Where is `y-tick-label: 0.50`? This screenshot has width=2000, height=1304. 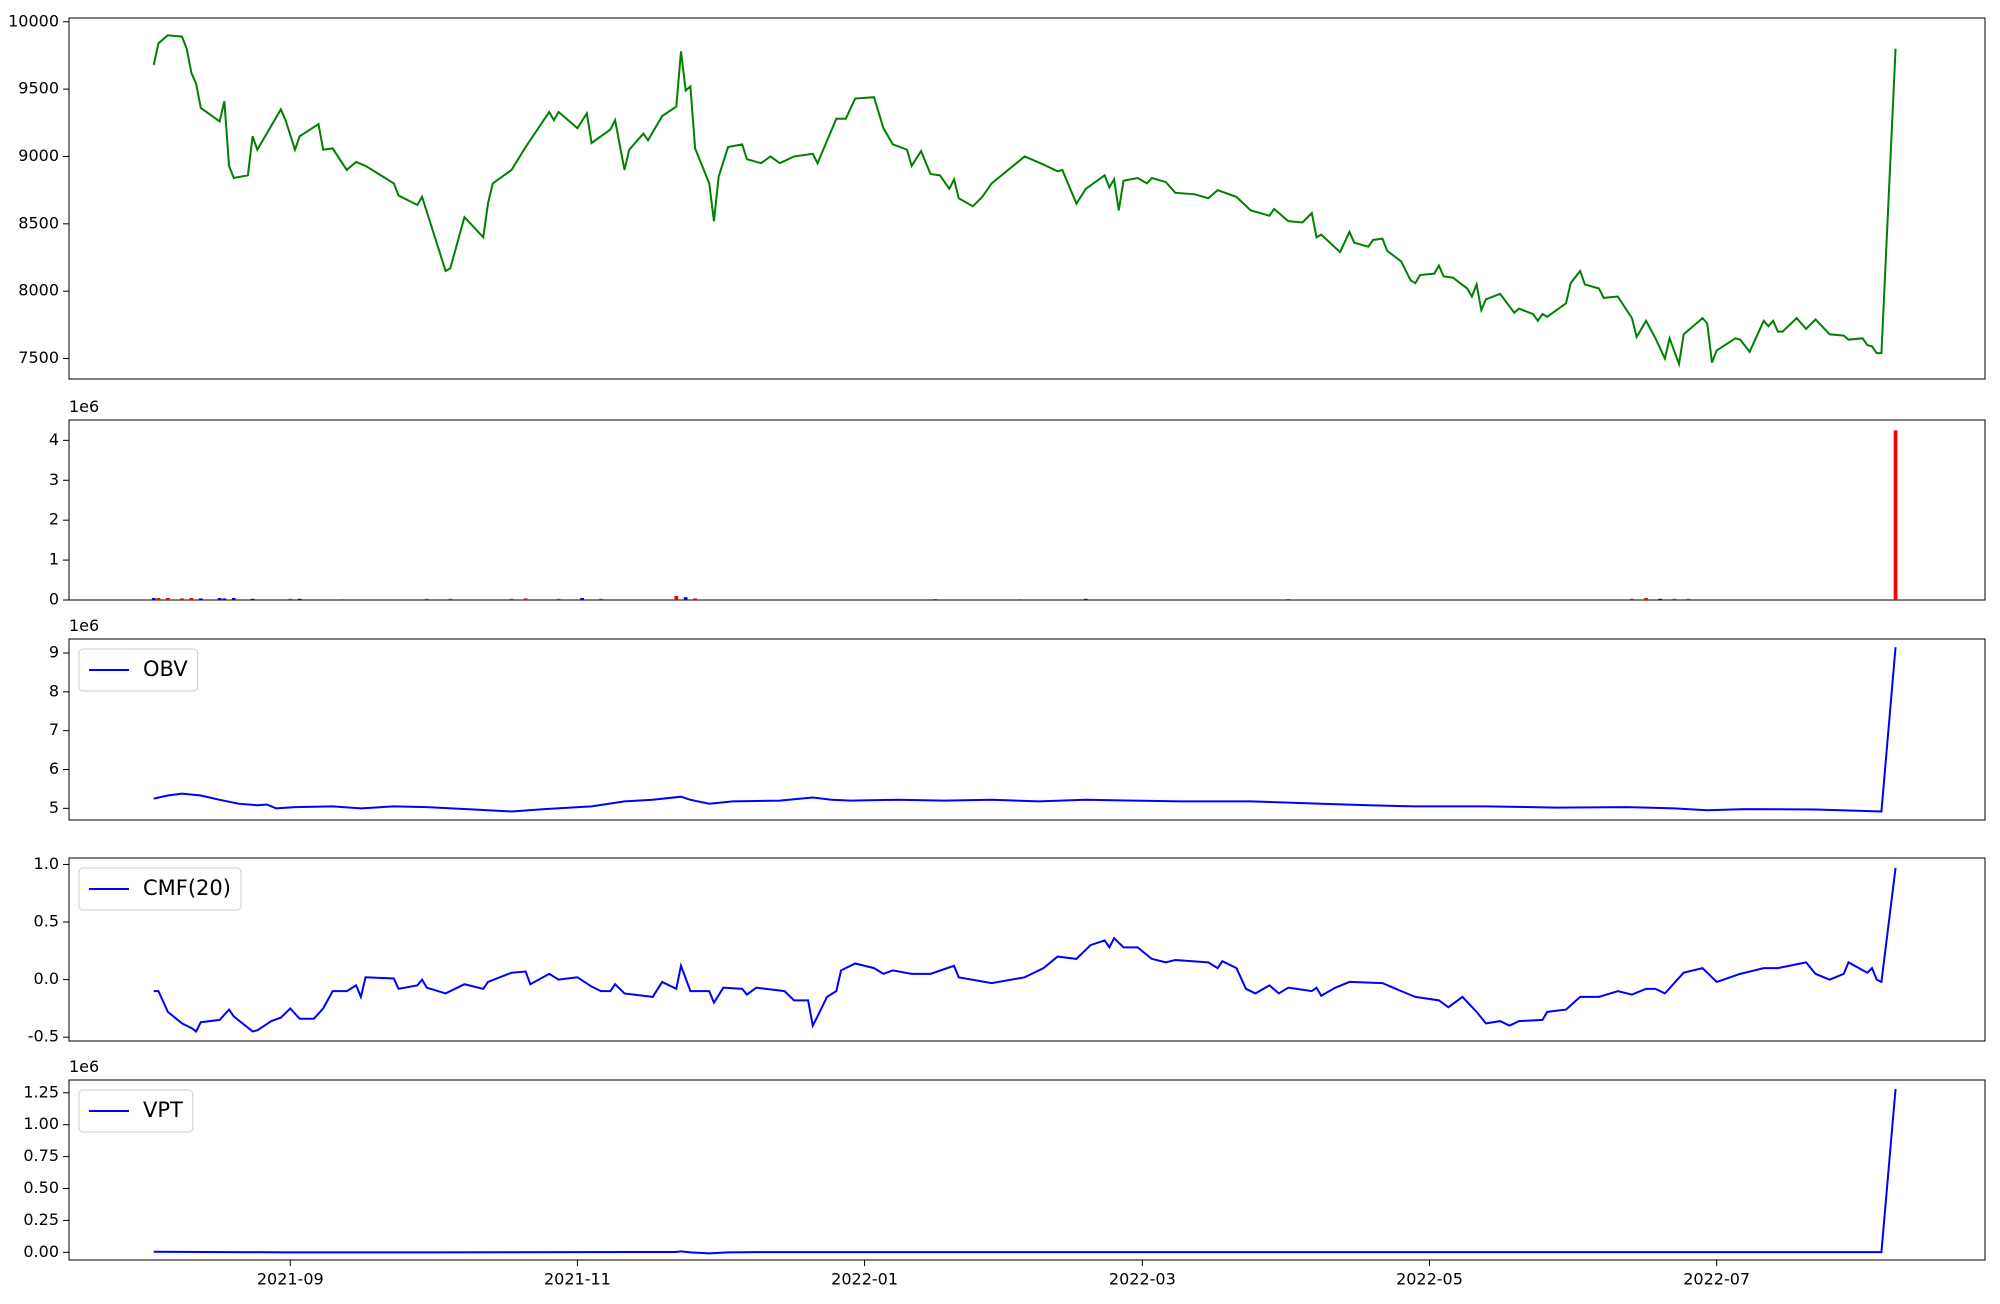
y-tick-label: 0.50 is located at coordinates (41, 1187).